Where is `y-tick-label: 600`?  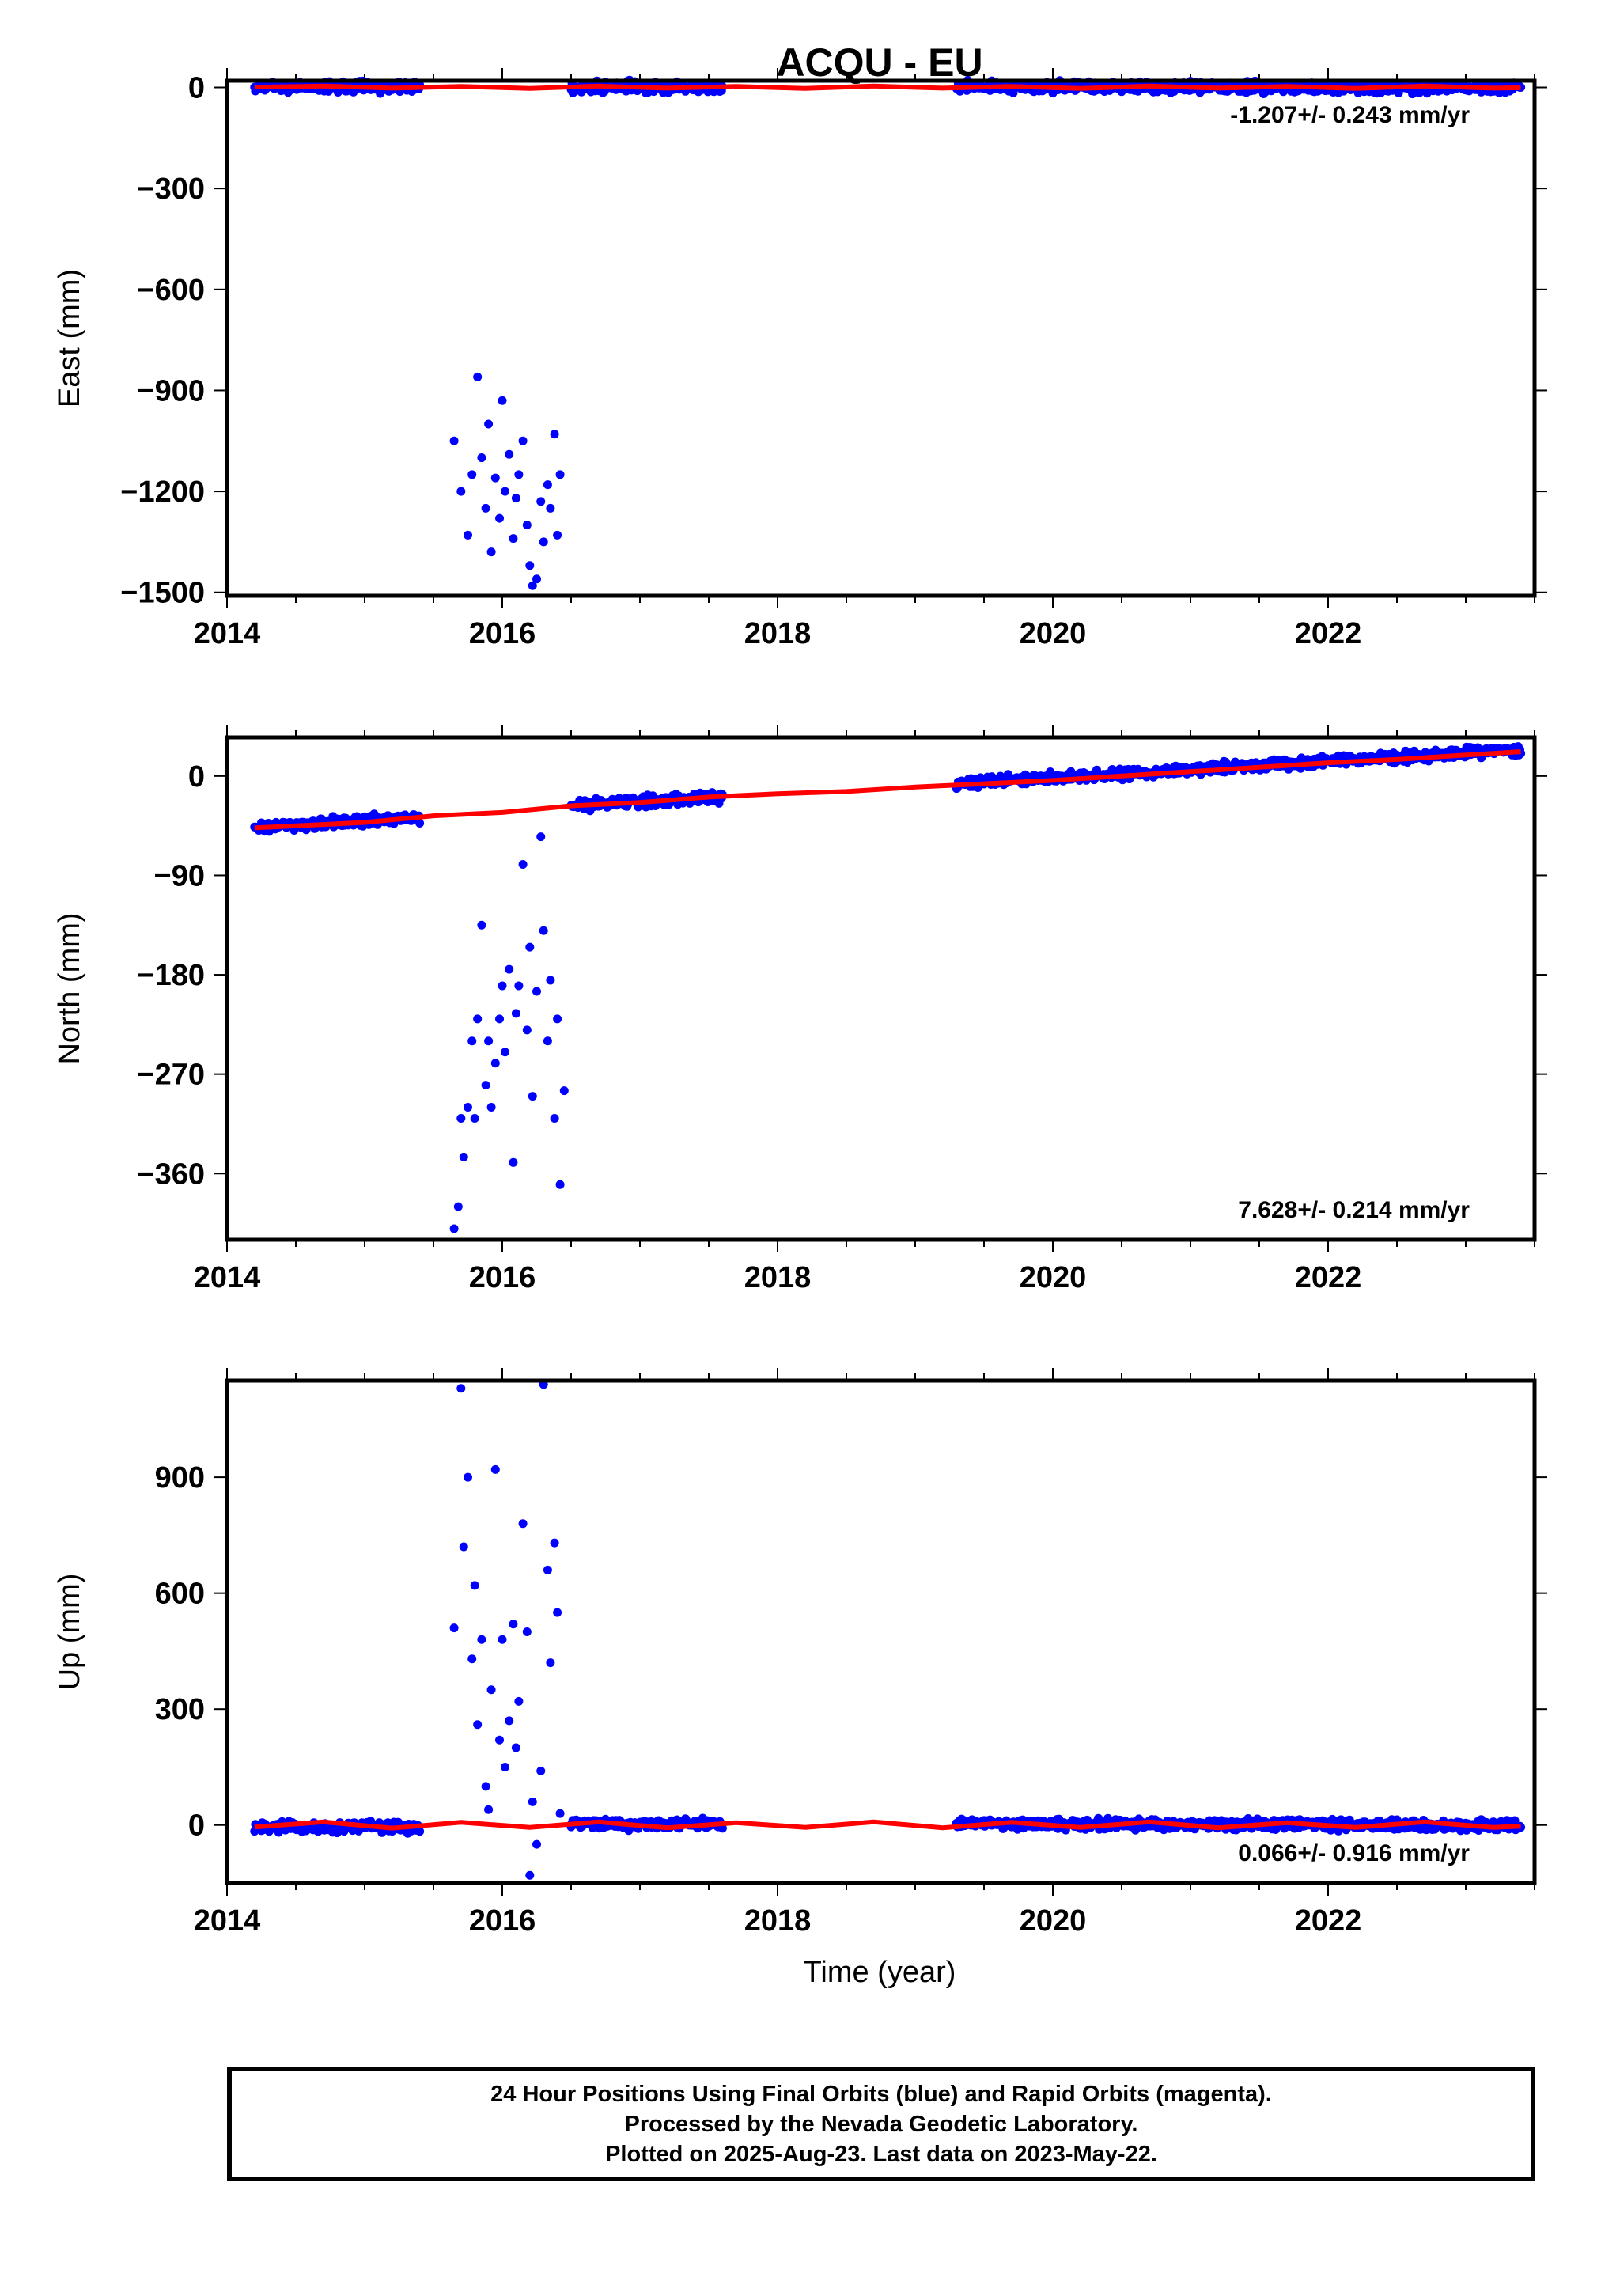 y-tick-label: 600 is located at coordinates (180, 1594).